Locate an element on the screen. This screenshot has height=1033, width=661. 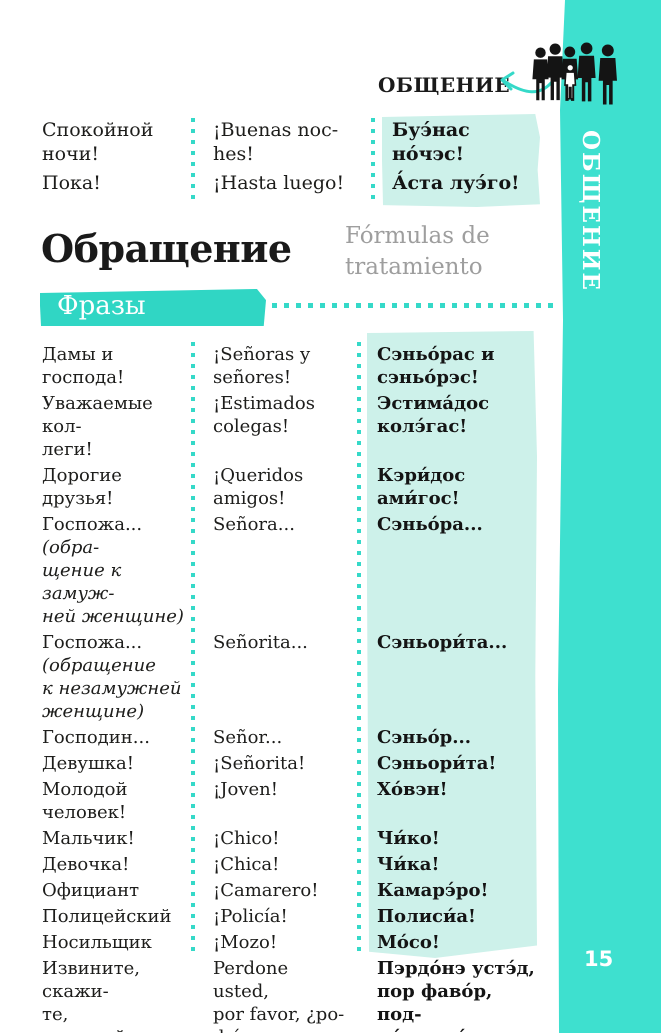
band-divider-dots is located at coordinates (415, 305).